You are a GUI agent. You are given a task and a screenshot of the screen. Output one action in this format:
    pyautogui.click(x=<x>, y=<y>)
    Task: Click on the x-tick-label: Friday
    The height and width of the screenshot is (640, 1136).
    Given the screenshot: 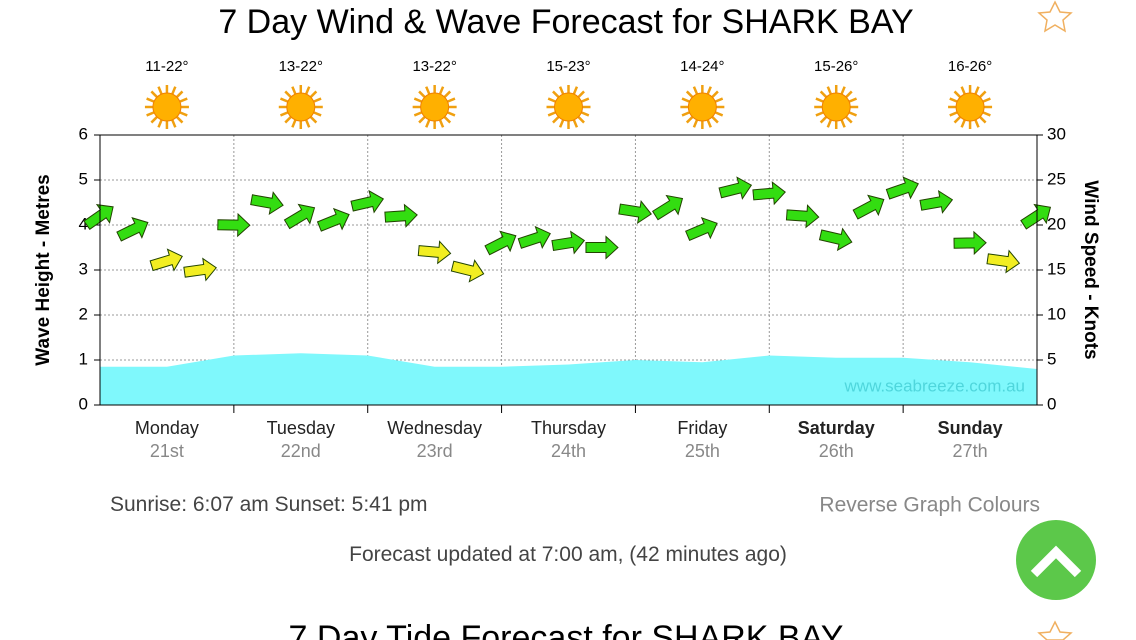 What is the action you would take?
    pyautogui.click(x=702, y=428)
    